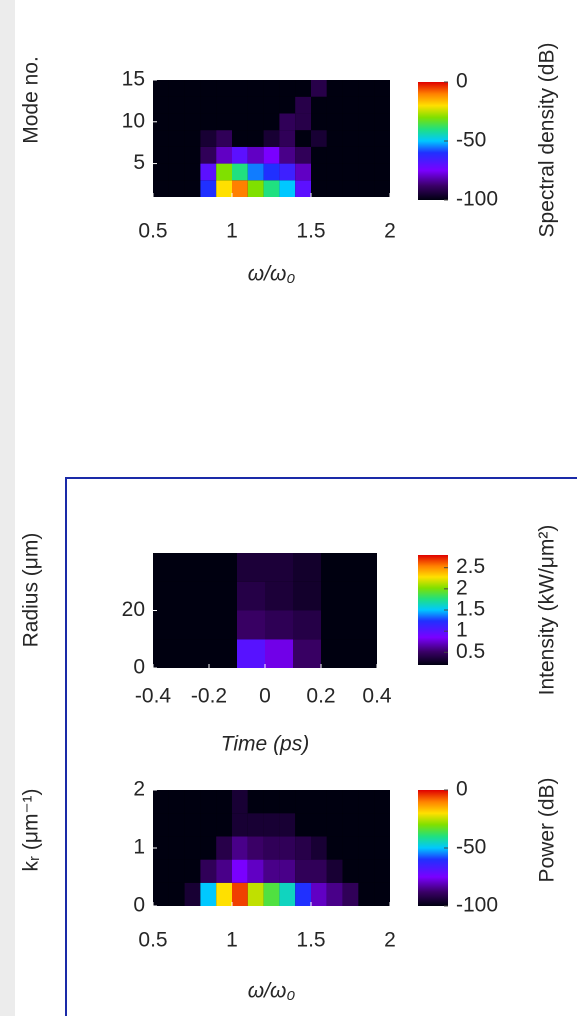  What do you see at coordinates (547, 829) in the screenshot?
I see `colorbar-label: Power (dB)` at bounding box center [547, 829].